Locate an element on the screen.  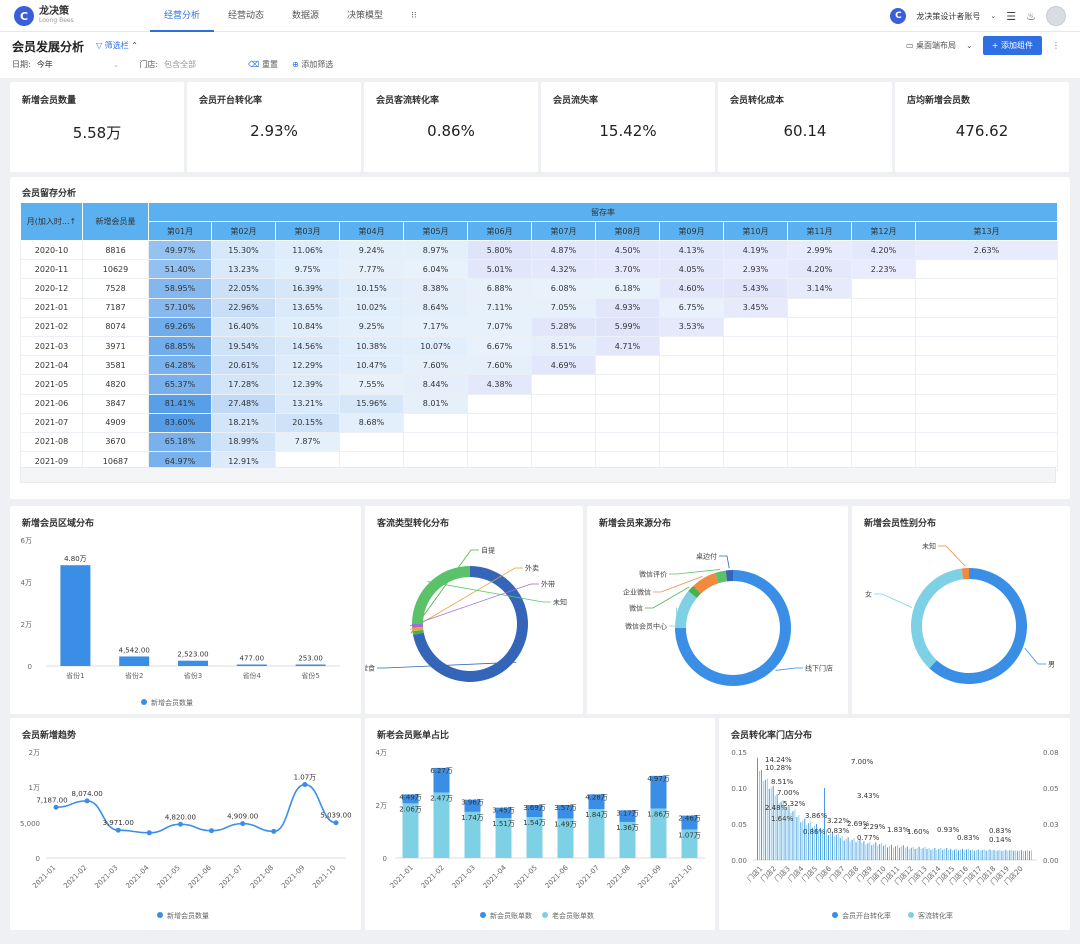
x-tick-label: 2021-04 is located at coordinates (137, 876).